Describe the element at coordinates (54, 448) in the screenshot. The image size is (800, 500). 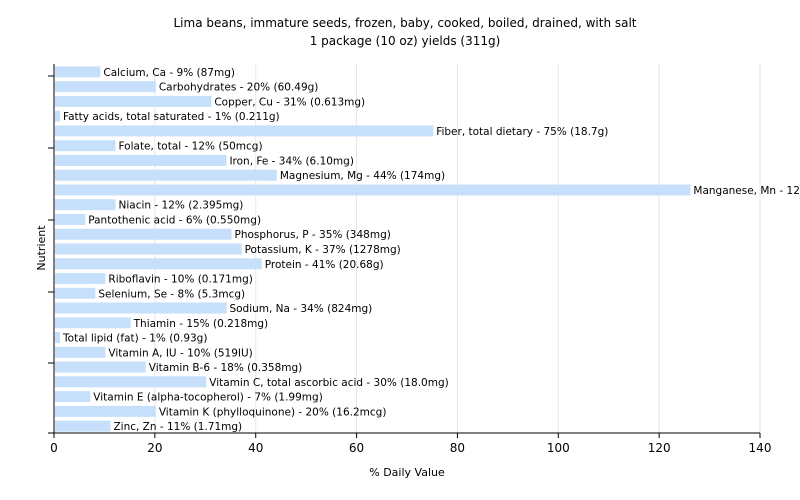
I see `x-tick-label: 0` at that location.